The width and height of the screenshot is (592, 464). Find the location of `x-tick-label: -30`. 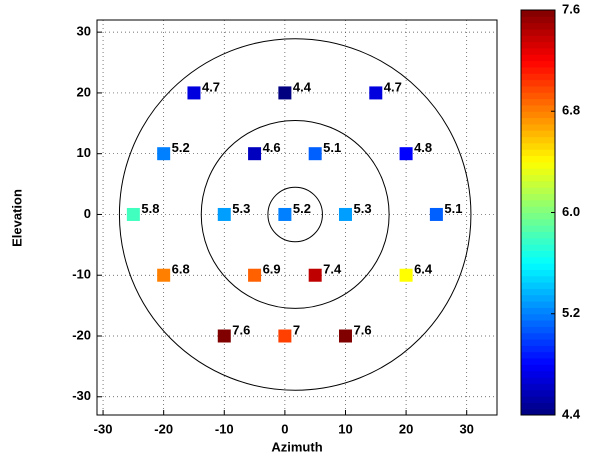

x-tick-label: -30 is located at coordinates (103, 428).